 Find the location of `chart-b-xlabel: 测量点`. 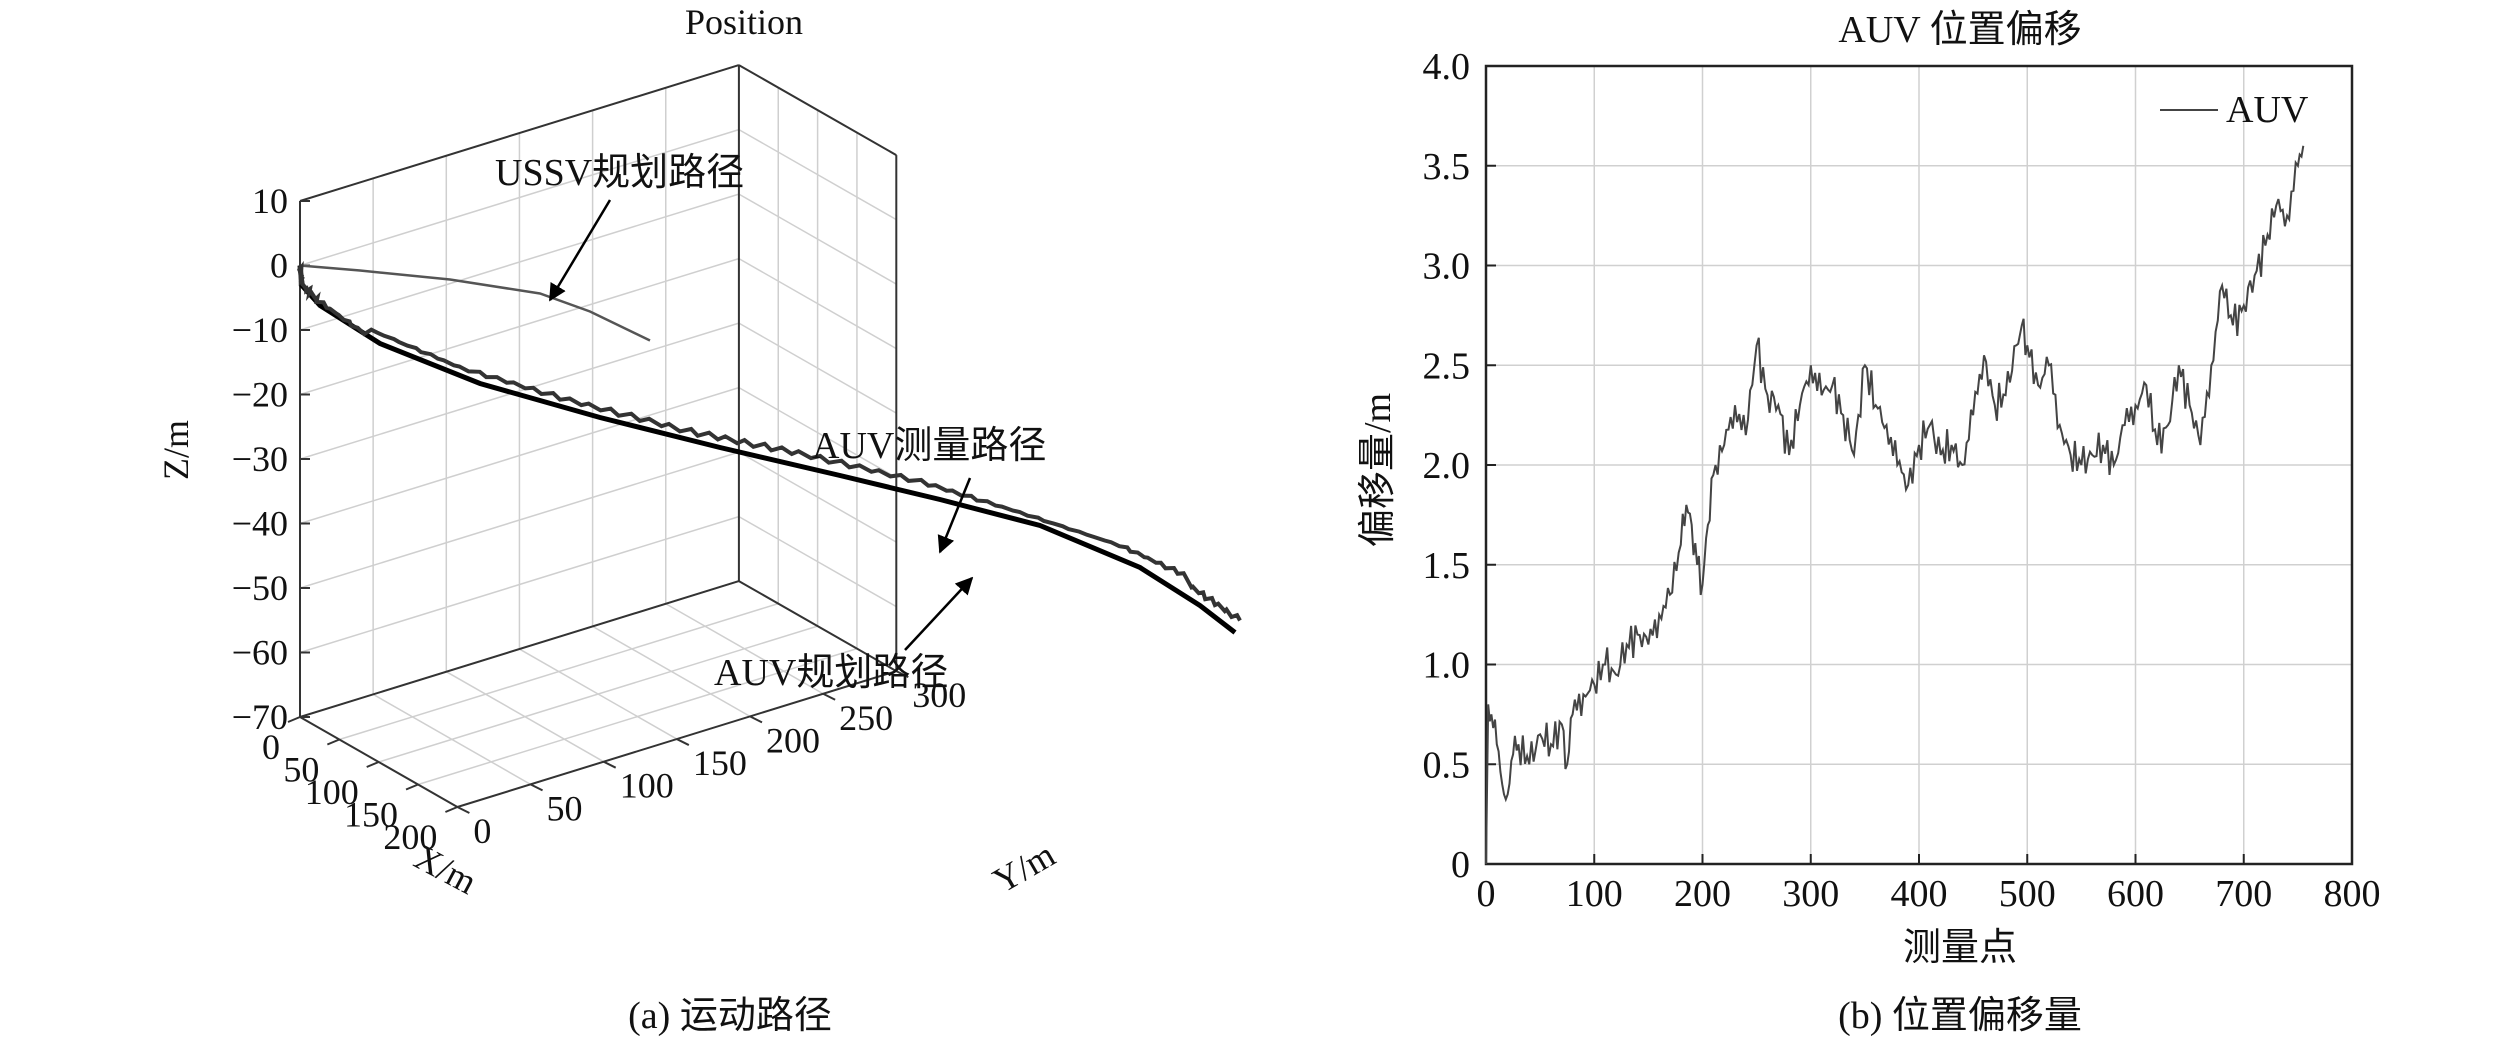

chart-b-xlabel: 测量点 is located at coordinates (1960, 948).